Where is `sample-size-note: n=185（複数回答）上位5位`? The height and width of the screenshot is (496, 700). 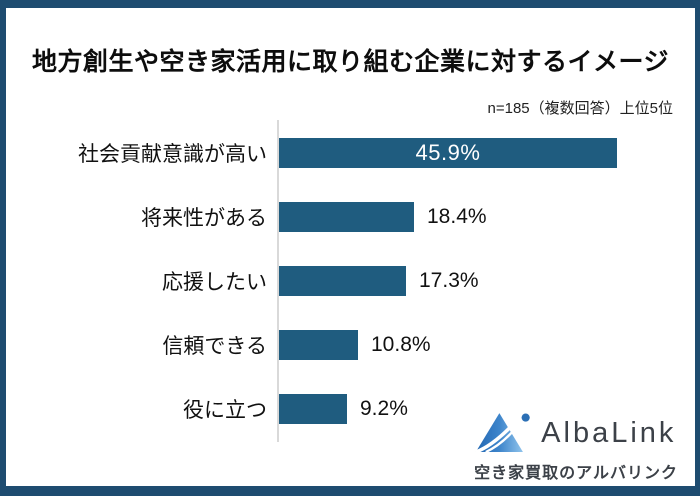
sample-size-note: n=185（複数回答）上位5位 is located at coordinates (580, 108).